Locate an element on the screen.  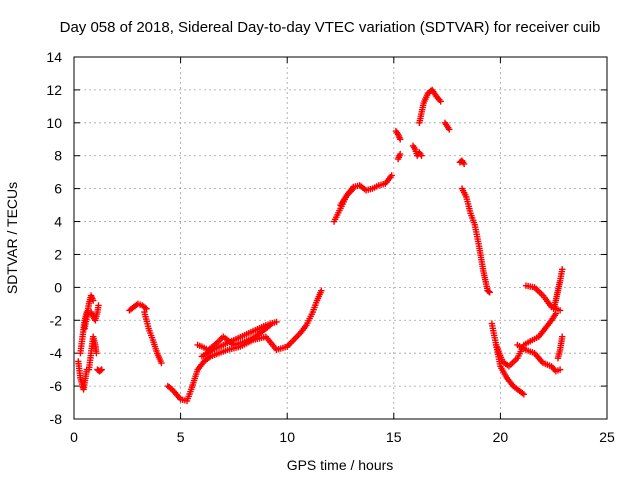
y-tick-label: 8 is located at coordinates (58, 156).